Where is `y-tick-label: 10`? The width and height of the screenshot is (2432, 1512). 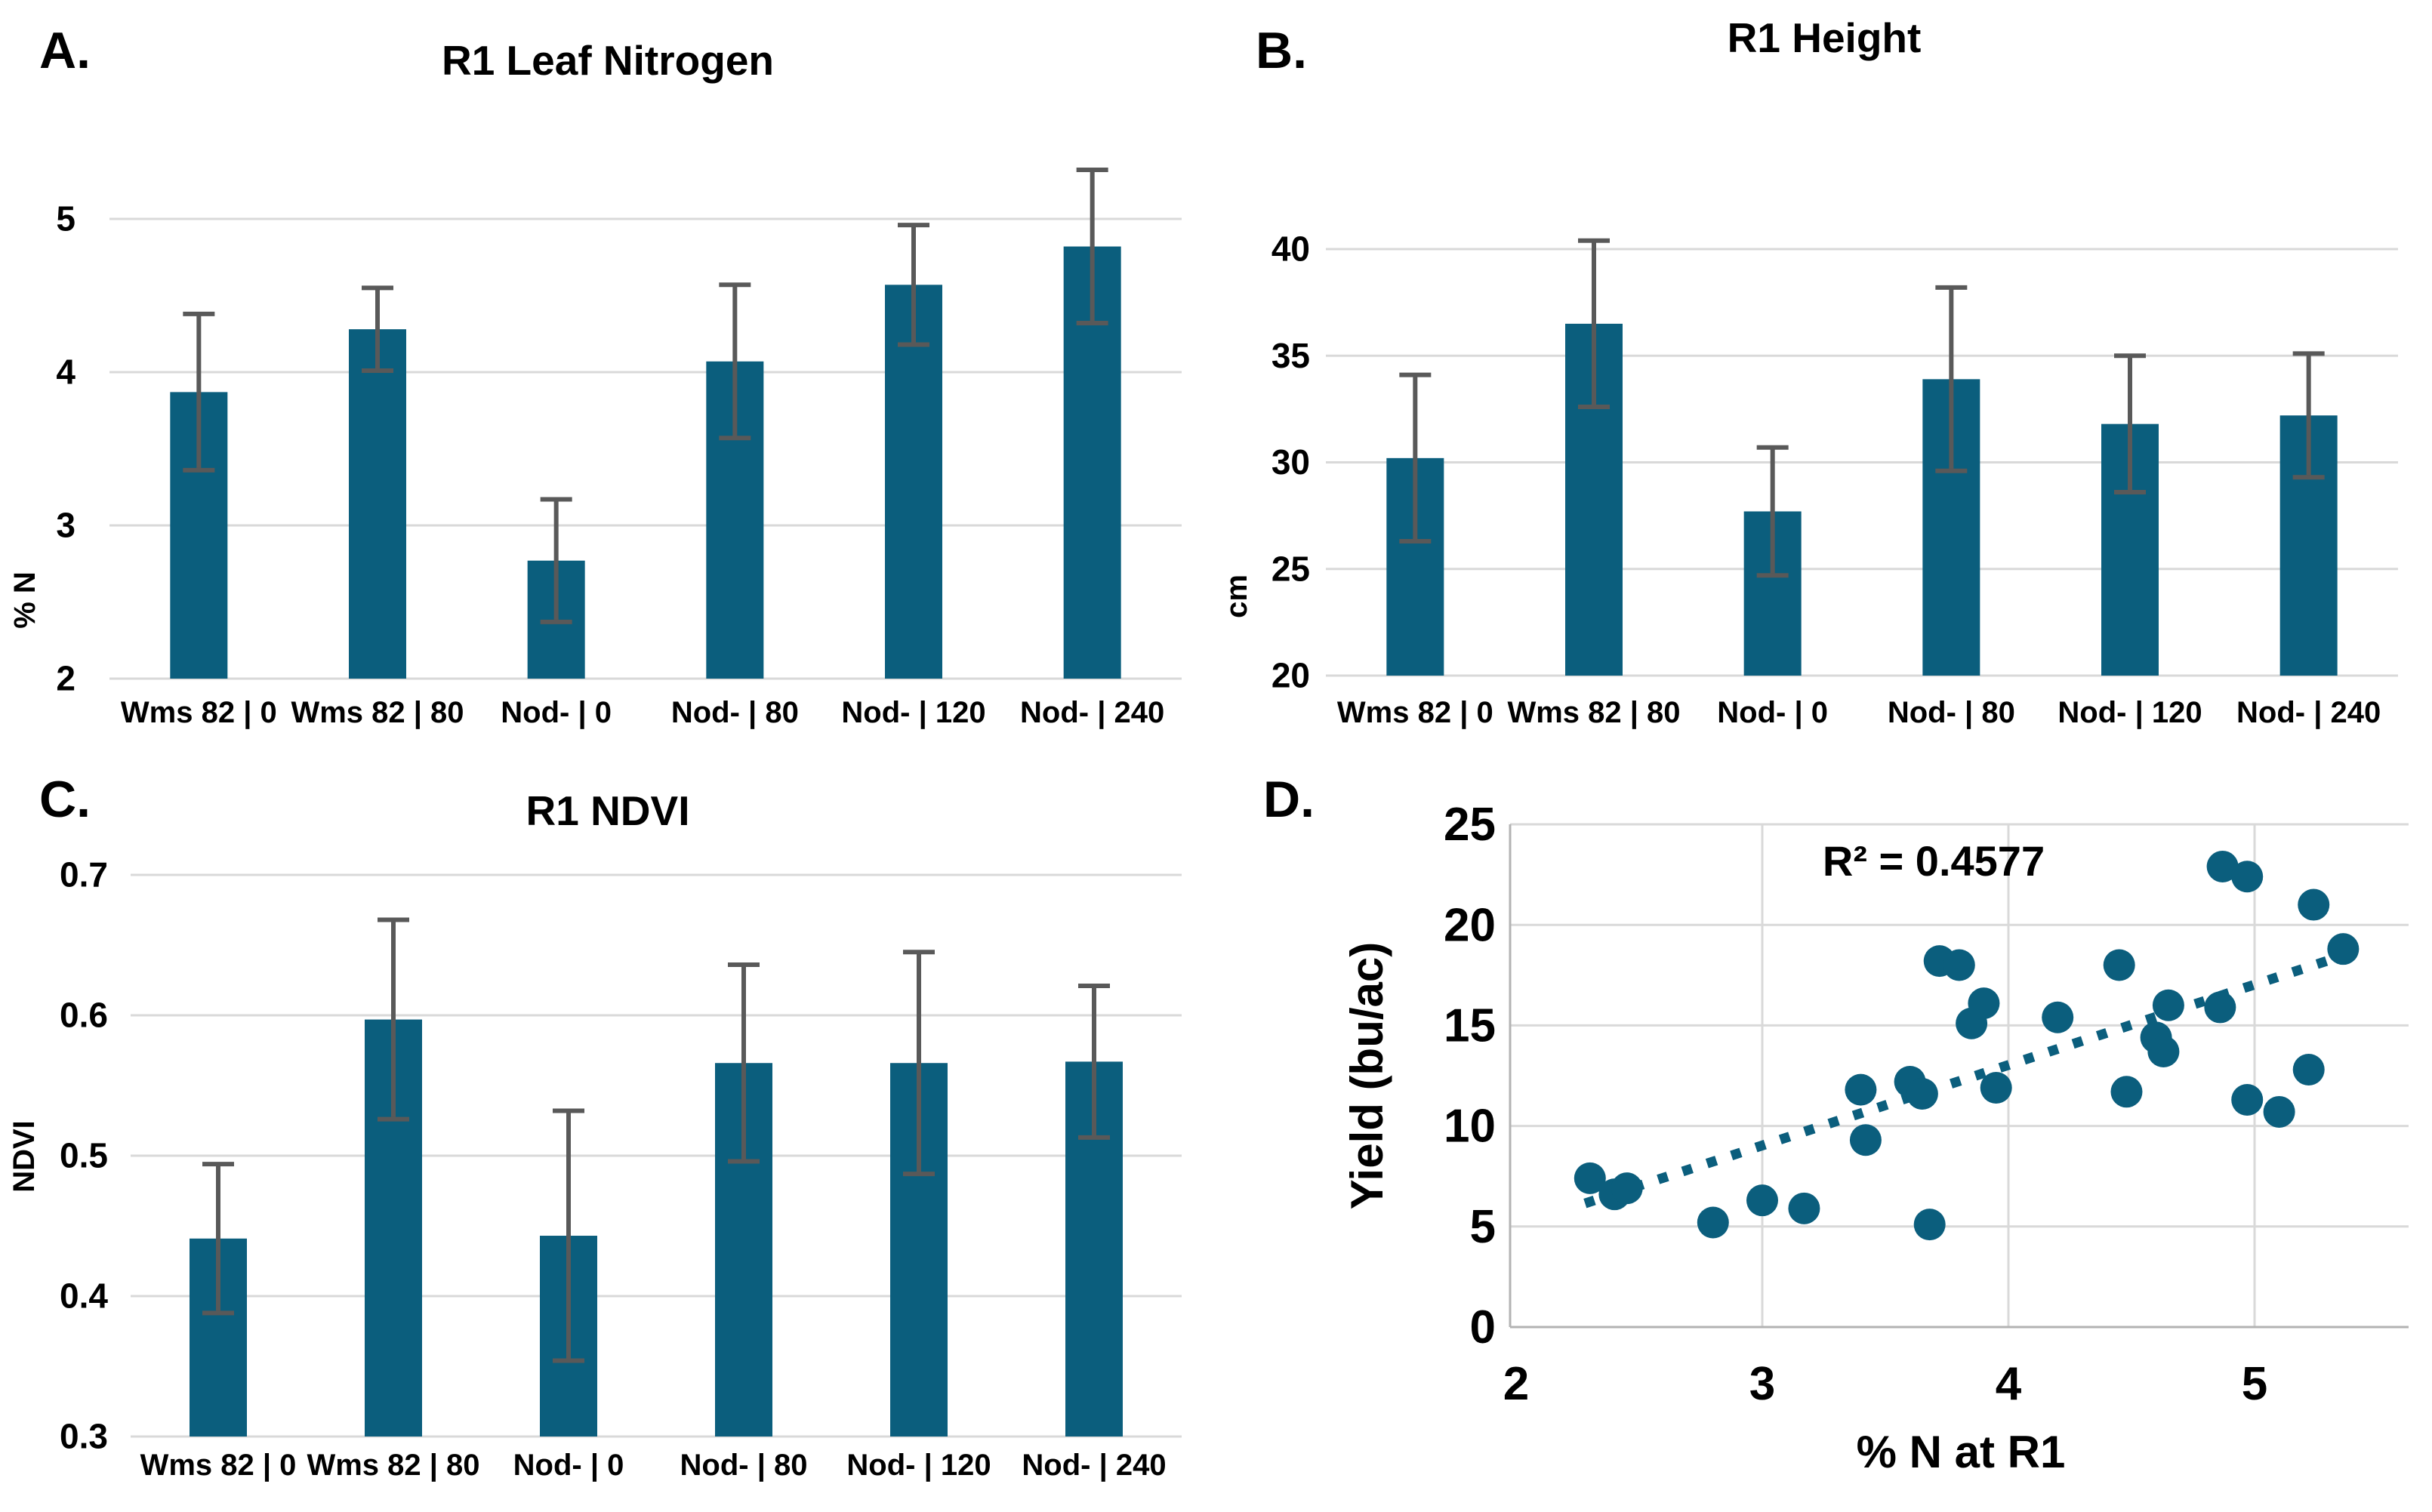 y-tick-label: 10 is located at coordinates (1470, 1127).